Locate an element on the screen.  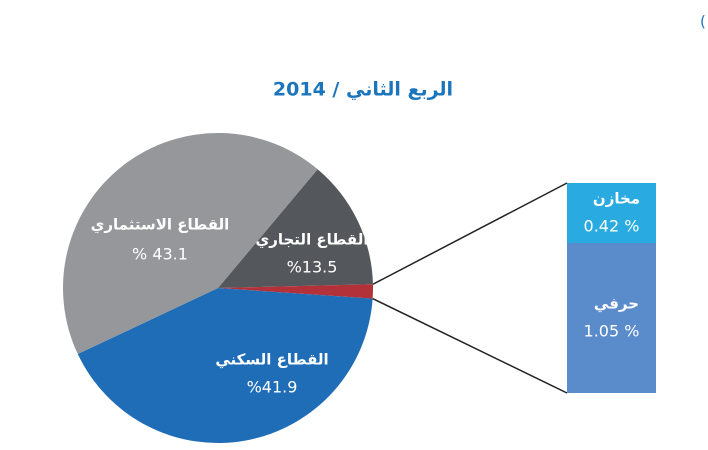
bar-label: مخازن is located at coordinates (616, 199).